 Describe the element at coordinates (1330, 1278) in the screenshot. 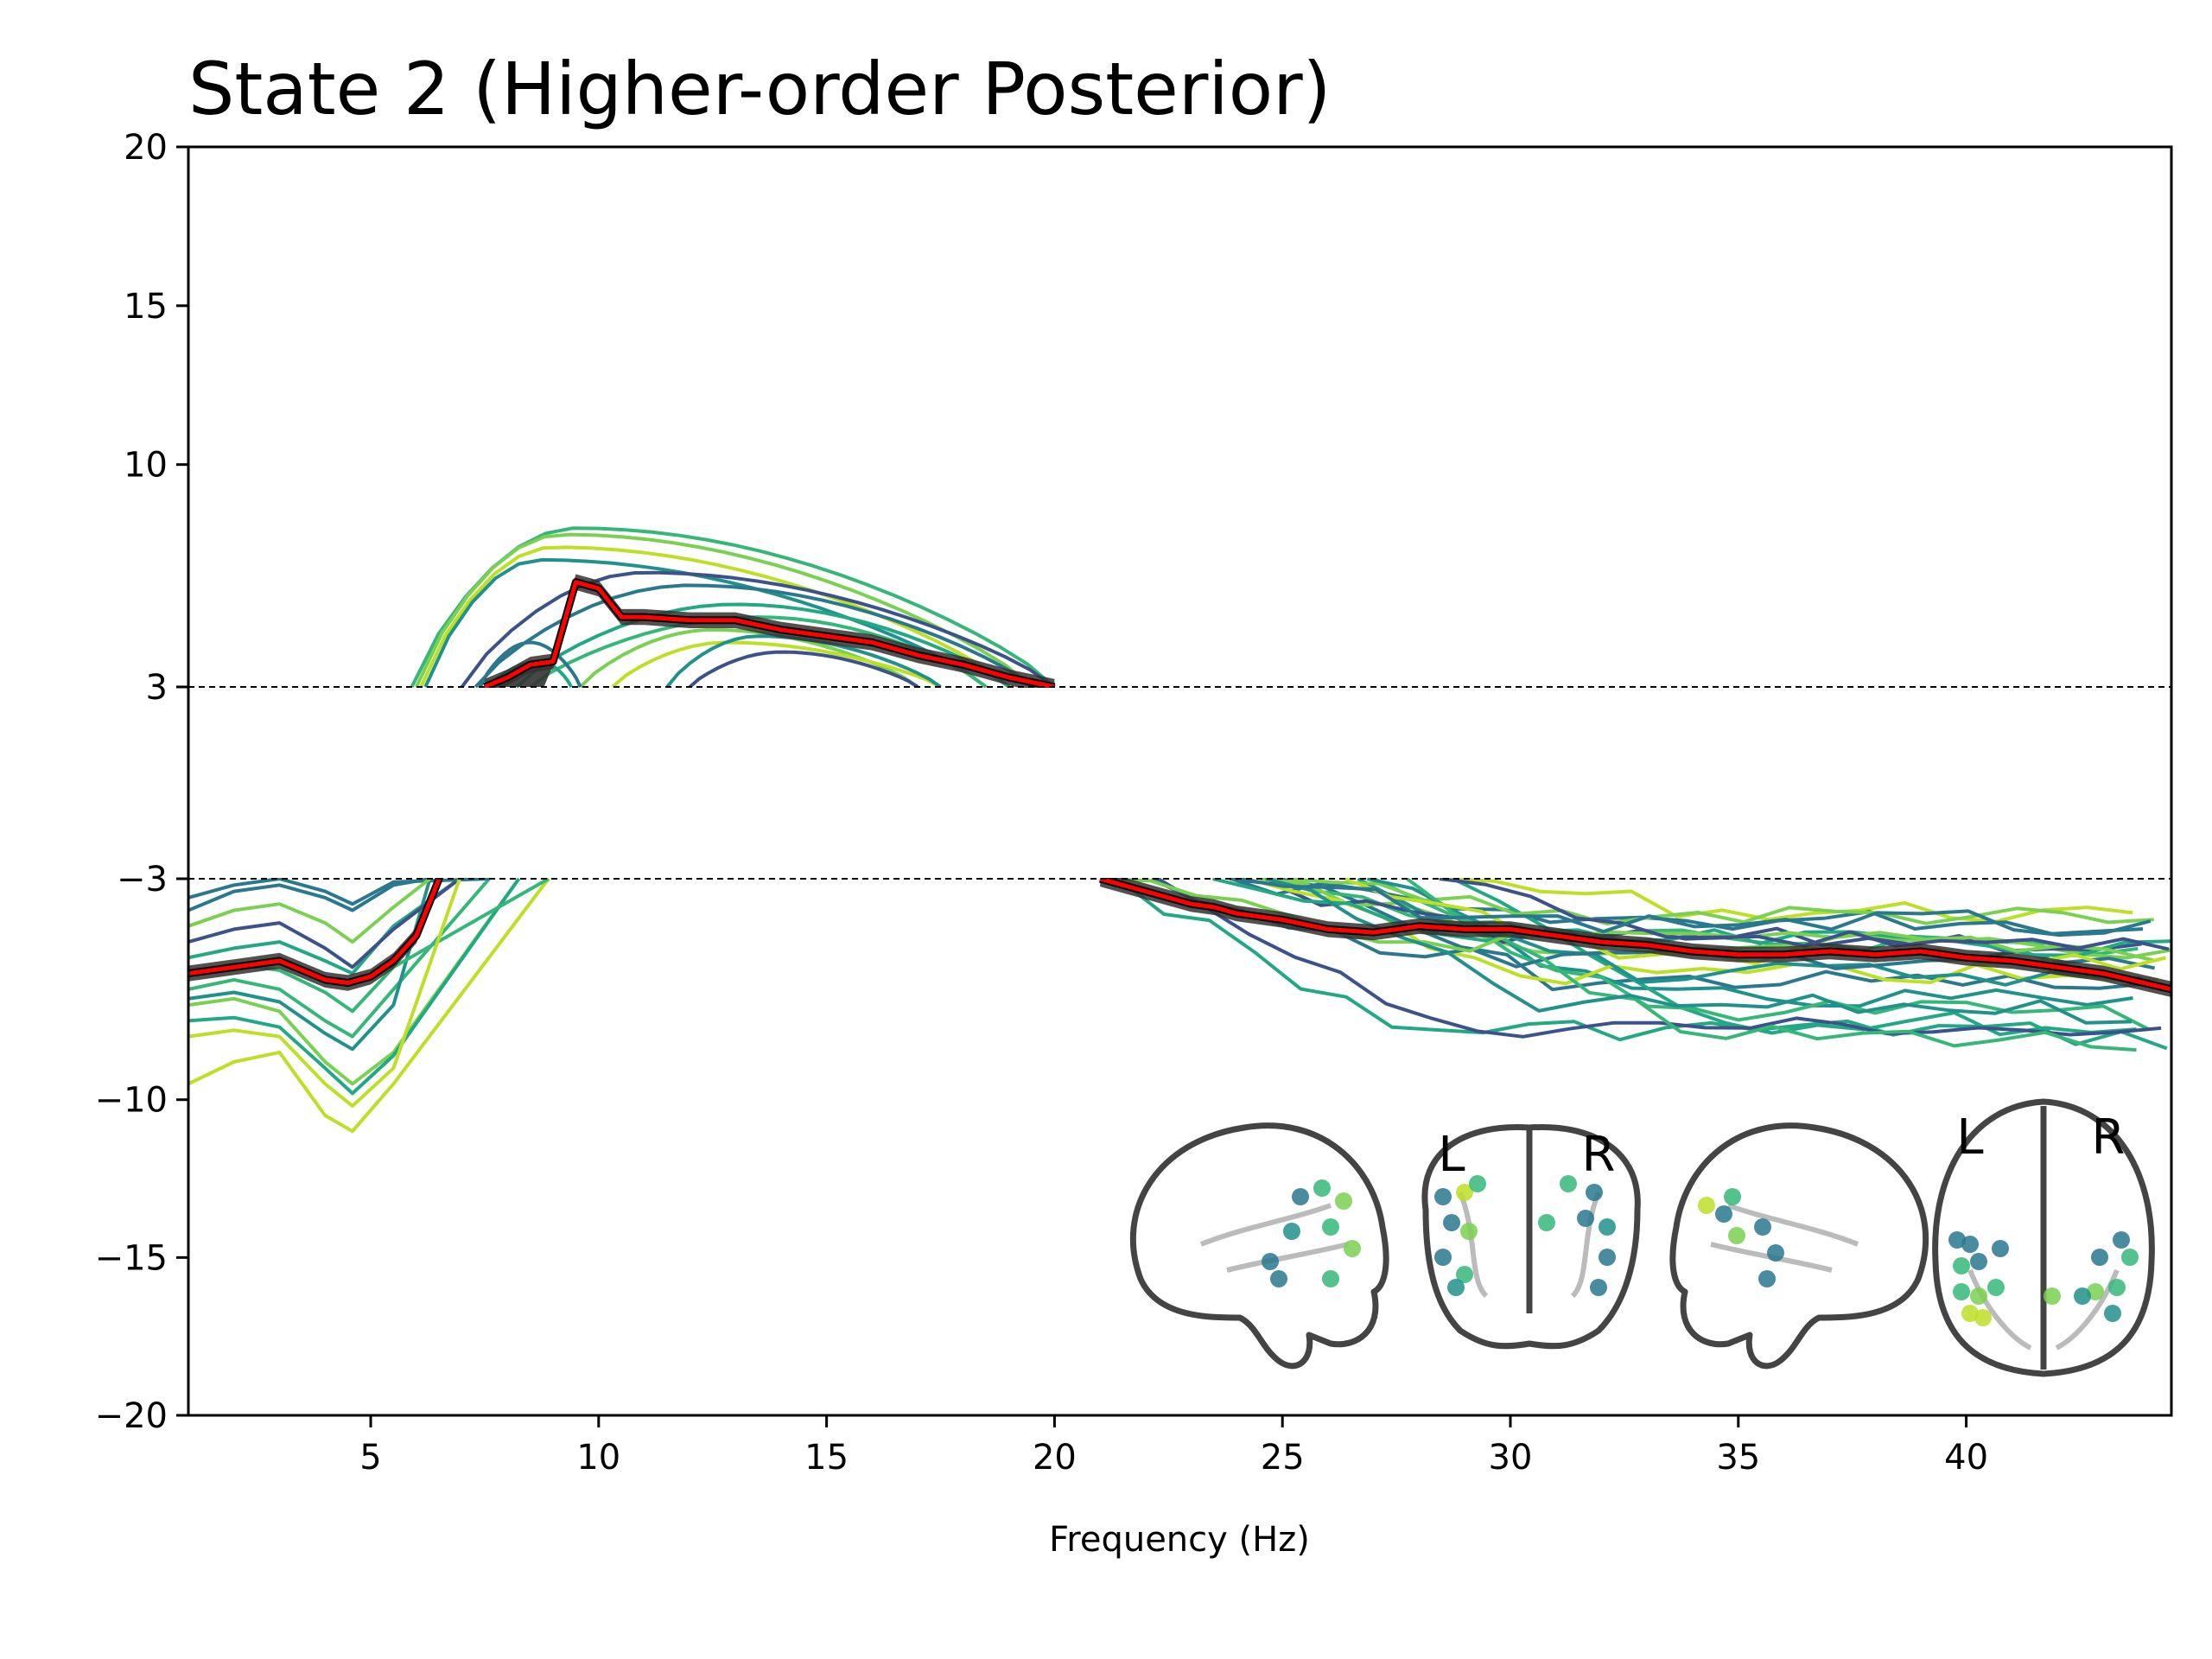

I see `brain-node-a8` at that location.